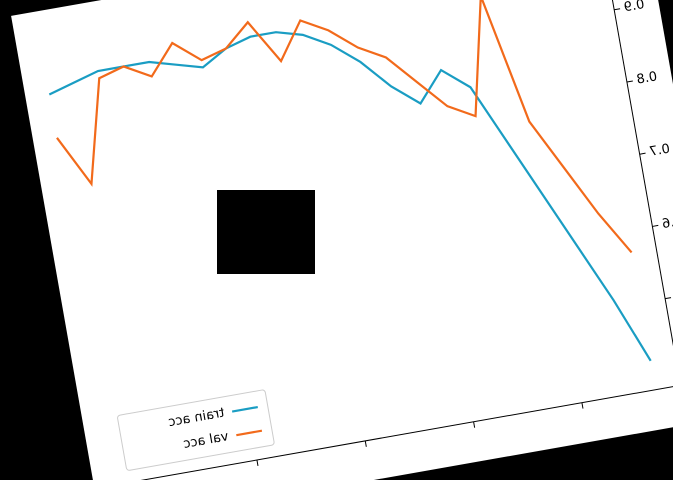  Describe the element at coordinates (266, 232) in the screenshot. I see `occluder` at that location.